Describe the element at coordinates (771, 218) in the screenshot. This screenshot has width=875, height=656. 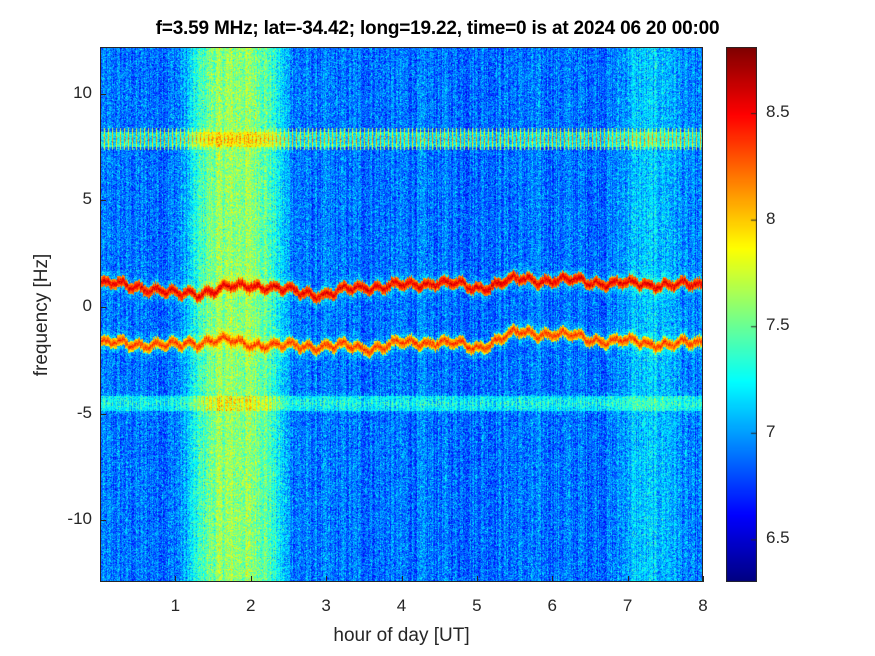
I see `colorbar-tick-label: 8` at that location.